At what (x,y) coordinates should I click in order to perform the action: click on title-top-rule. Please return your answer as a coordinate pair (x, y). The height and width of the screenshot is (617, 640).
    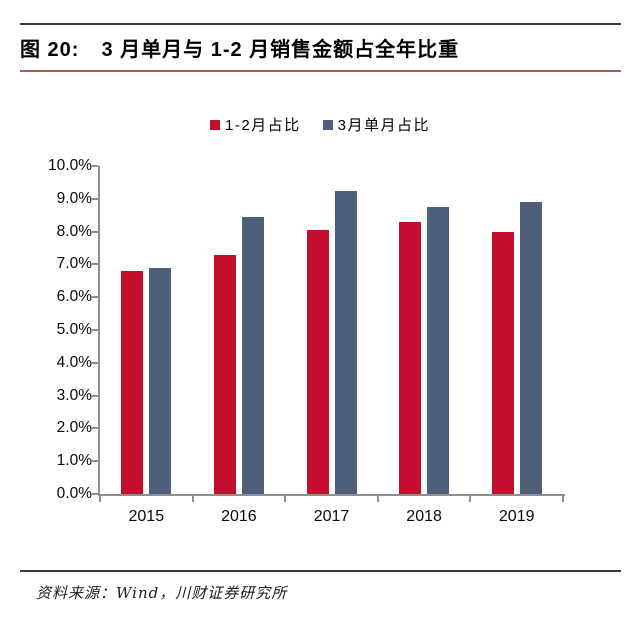
    Looking at the image, I should click on (320, 24).